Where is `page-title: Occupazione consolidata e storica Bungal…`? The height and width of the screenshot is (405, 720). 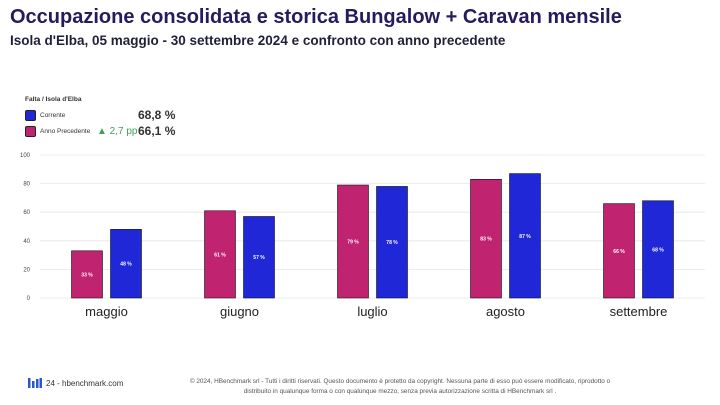
page-title: Occupazione consolidata e storica Bungal… is located at coordinates (316, 17).